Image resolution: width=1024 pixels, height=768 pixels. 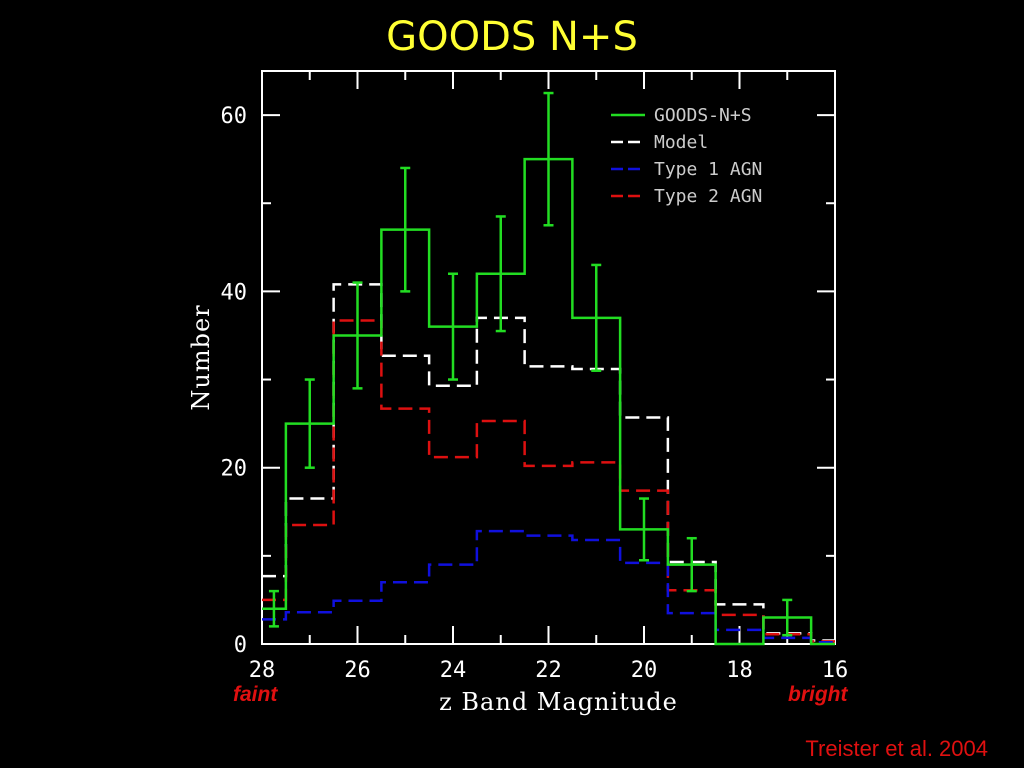 I want to click on series-line-type-1-agn, so click(x=548, y=586).